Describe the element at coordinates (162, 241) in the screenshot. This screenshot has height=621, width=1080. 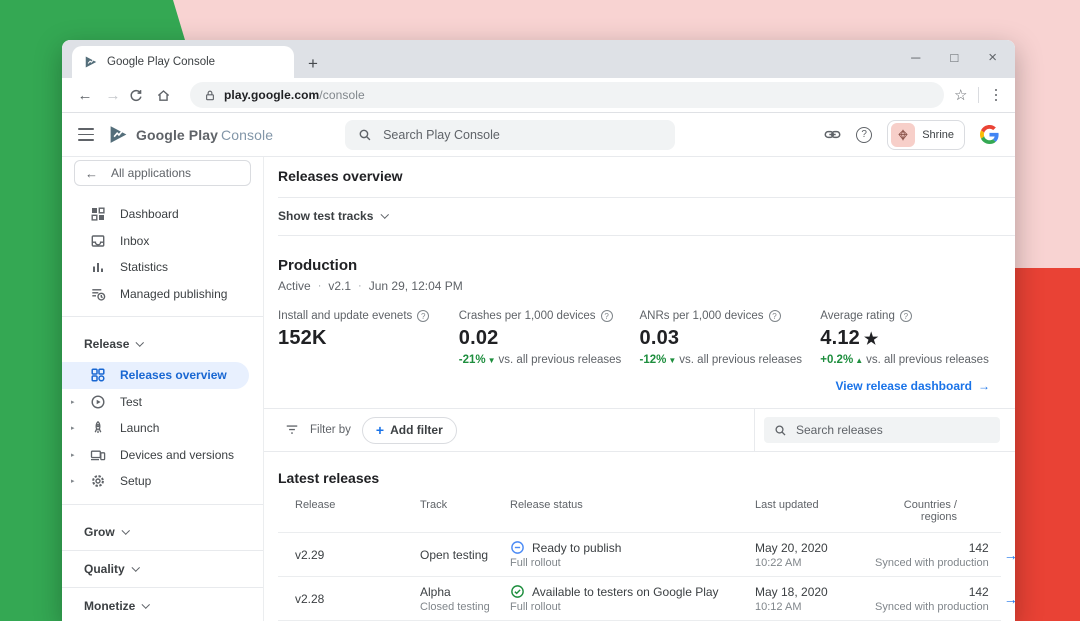
I see `sidebar-item-inbox: Inbox` at that location.